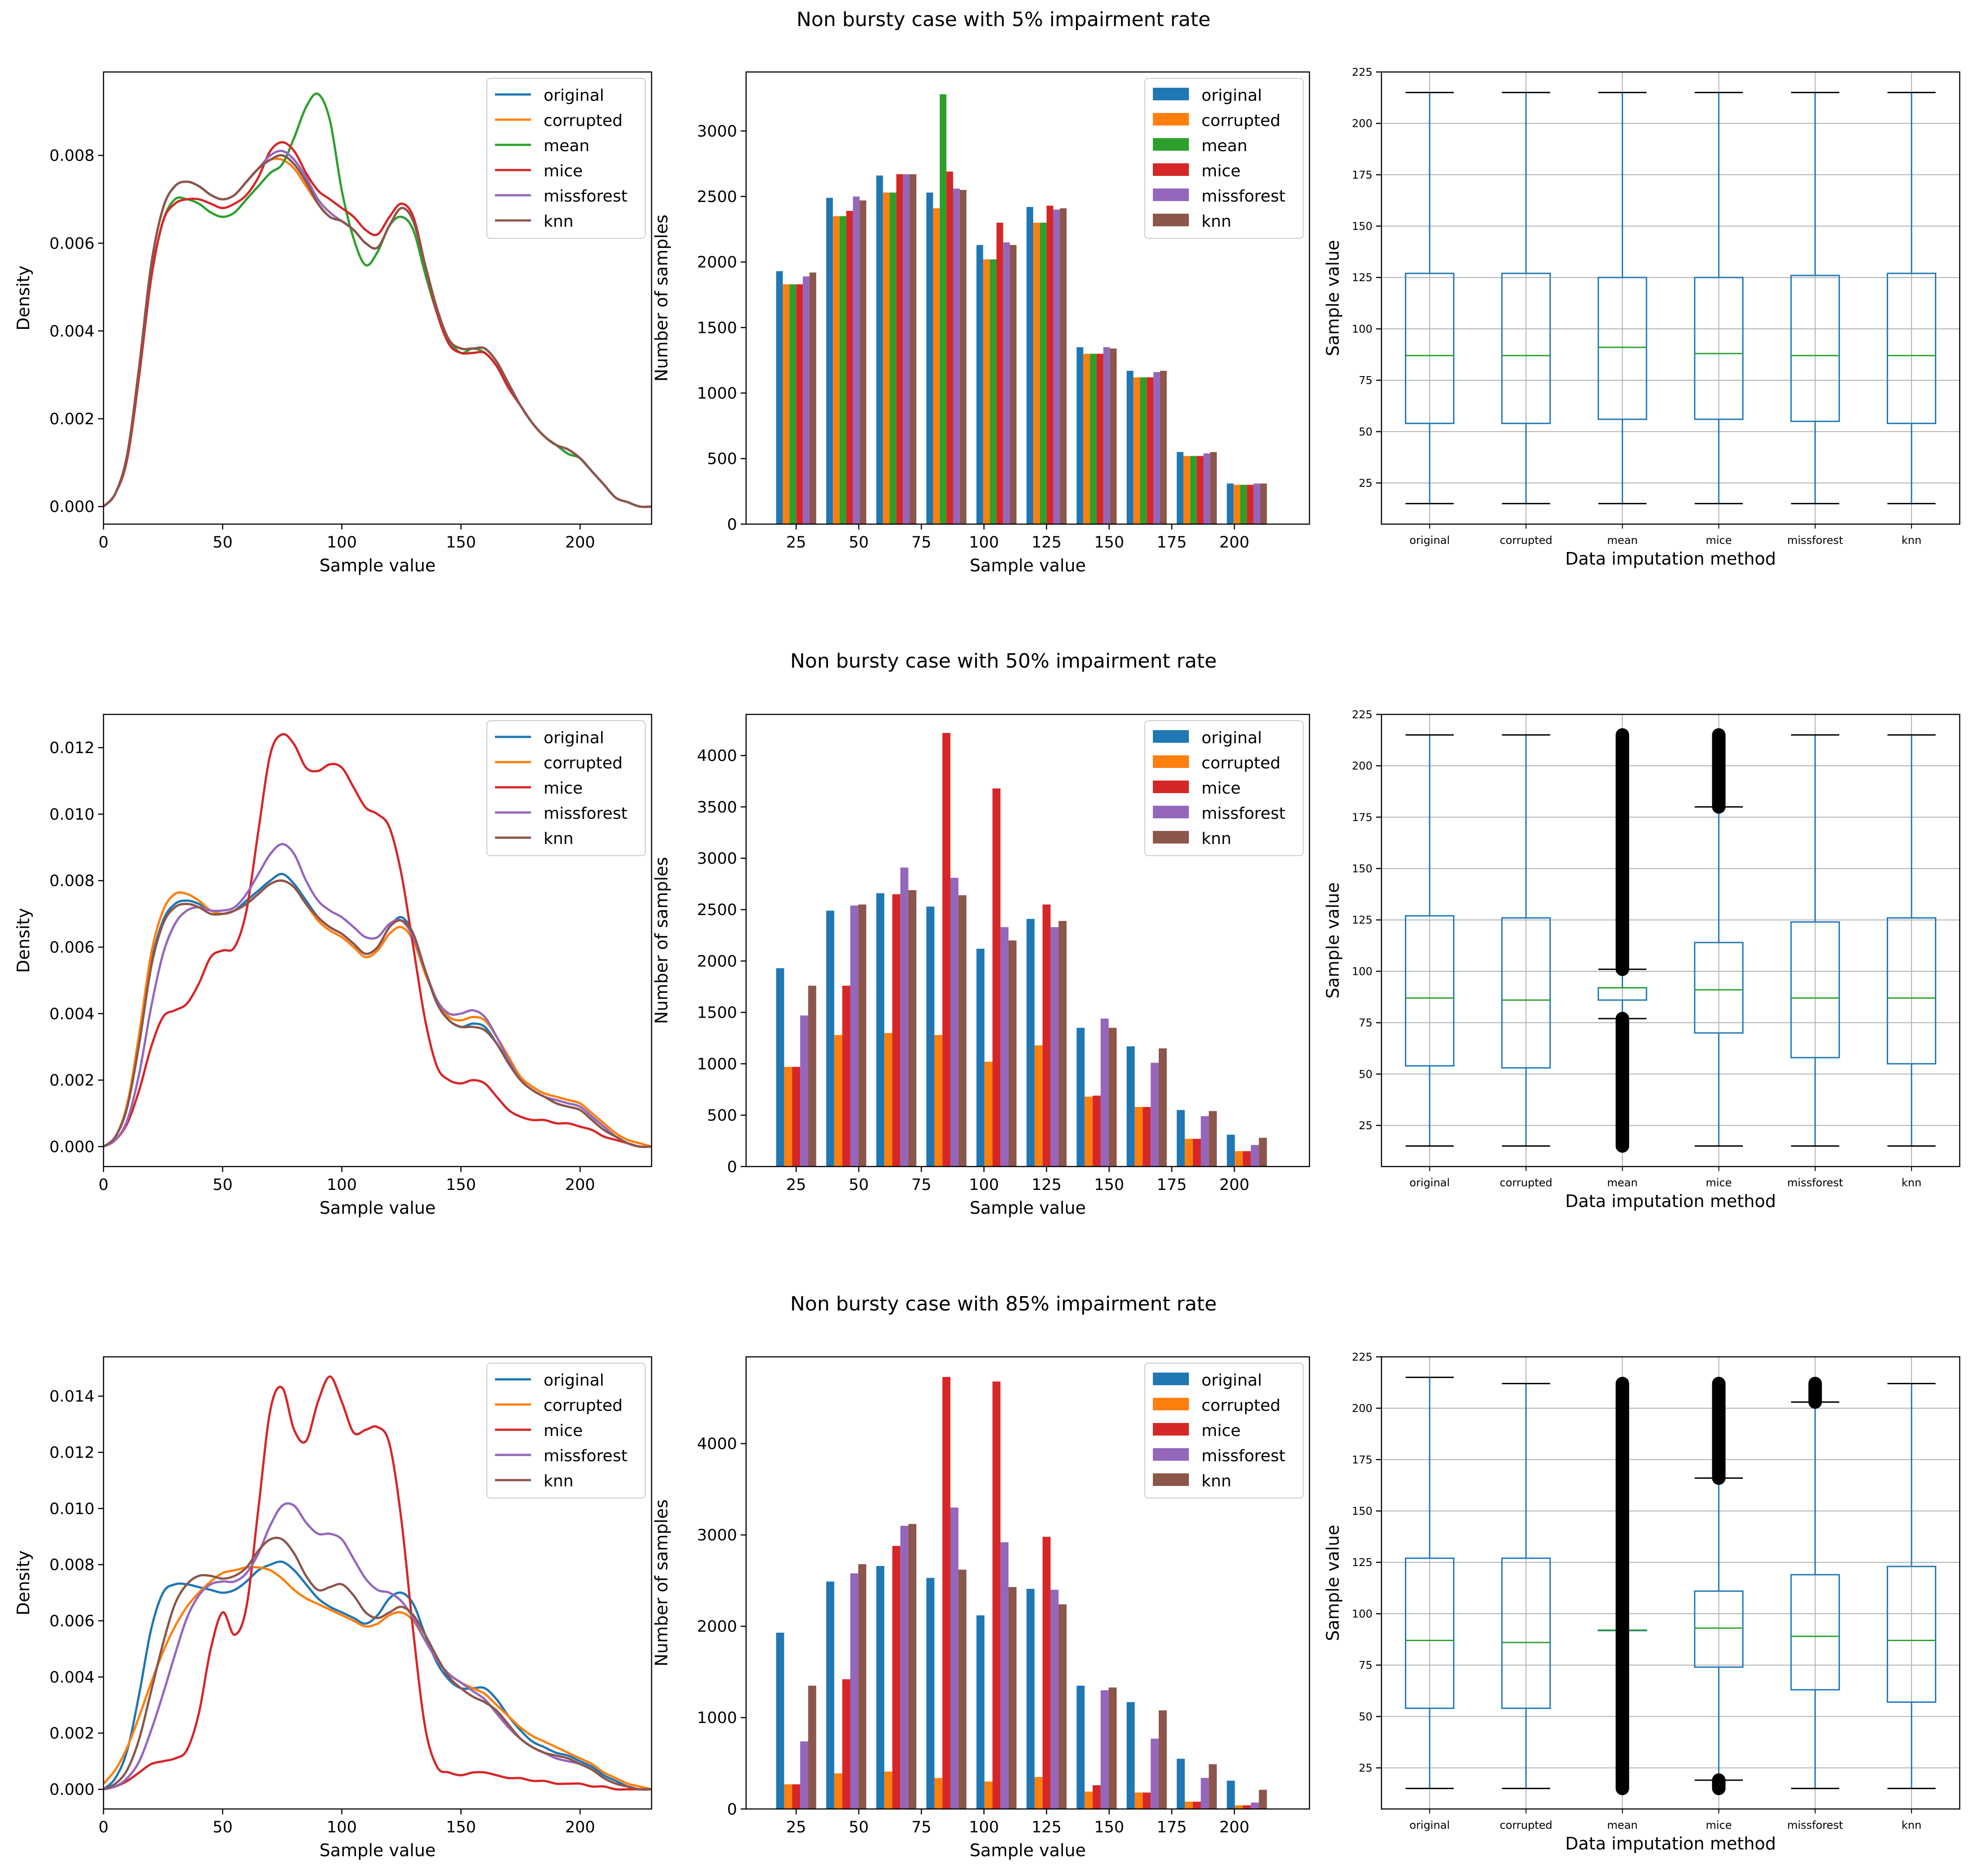 This screenshot has width=1984, height=1876. Describe the element at coordinates (1171, 1479) in the screenshot. I see `legend-swatch-knn` at that location.